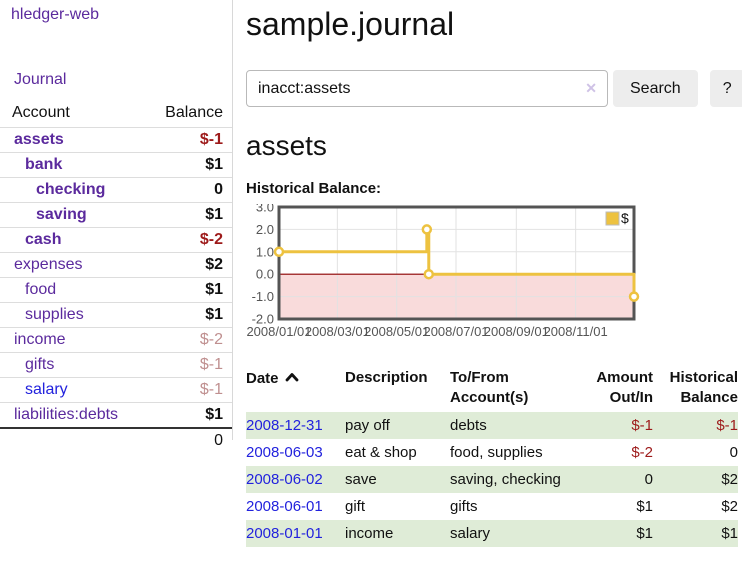  I want to click on register-row: 2008-12-31 pay off debts $-1 $-1, so click(492, 425).